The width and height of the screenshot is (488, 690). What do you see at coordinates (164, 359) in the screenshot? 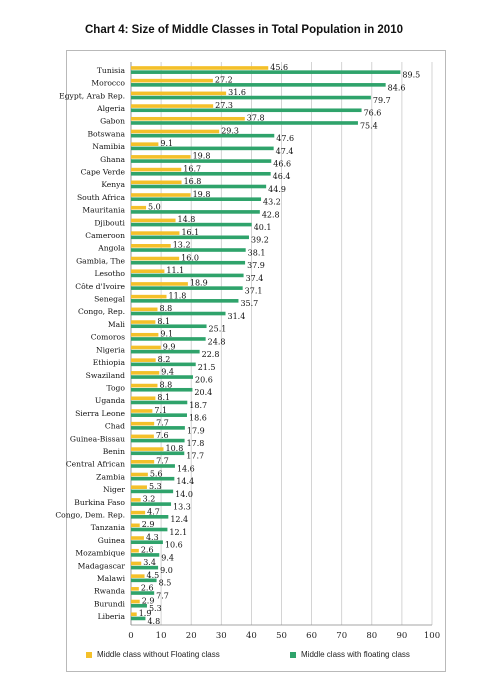
I see `value-label-without-floating: 8.2` at bounding box center [164, 359].